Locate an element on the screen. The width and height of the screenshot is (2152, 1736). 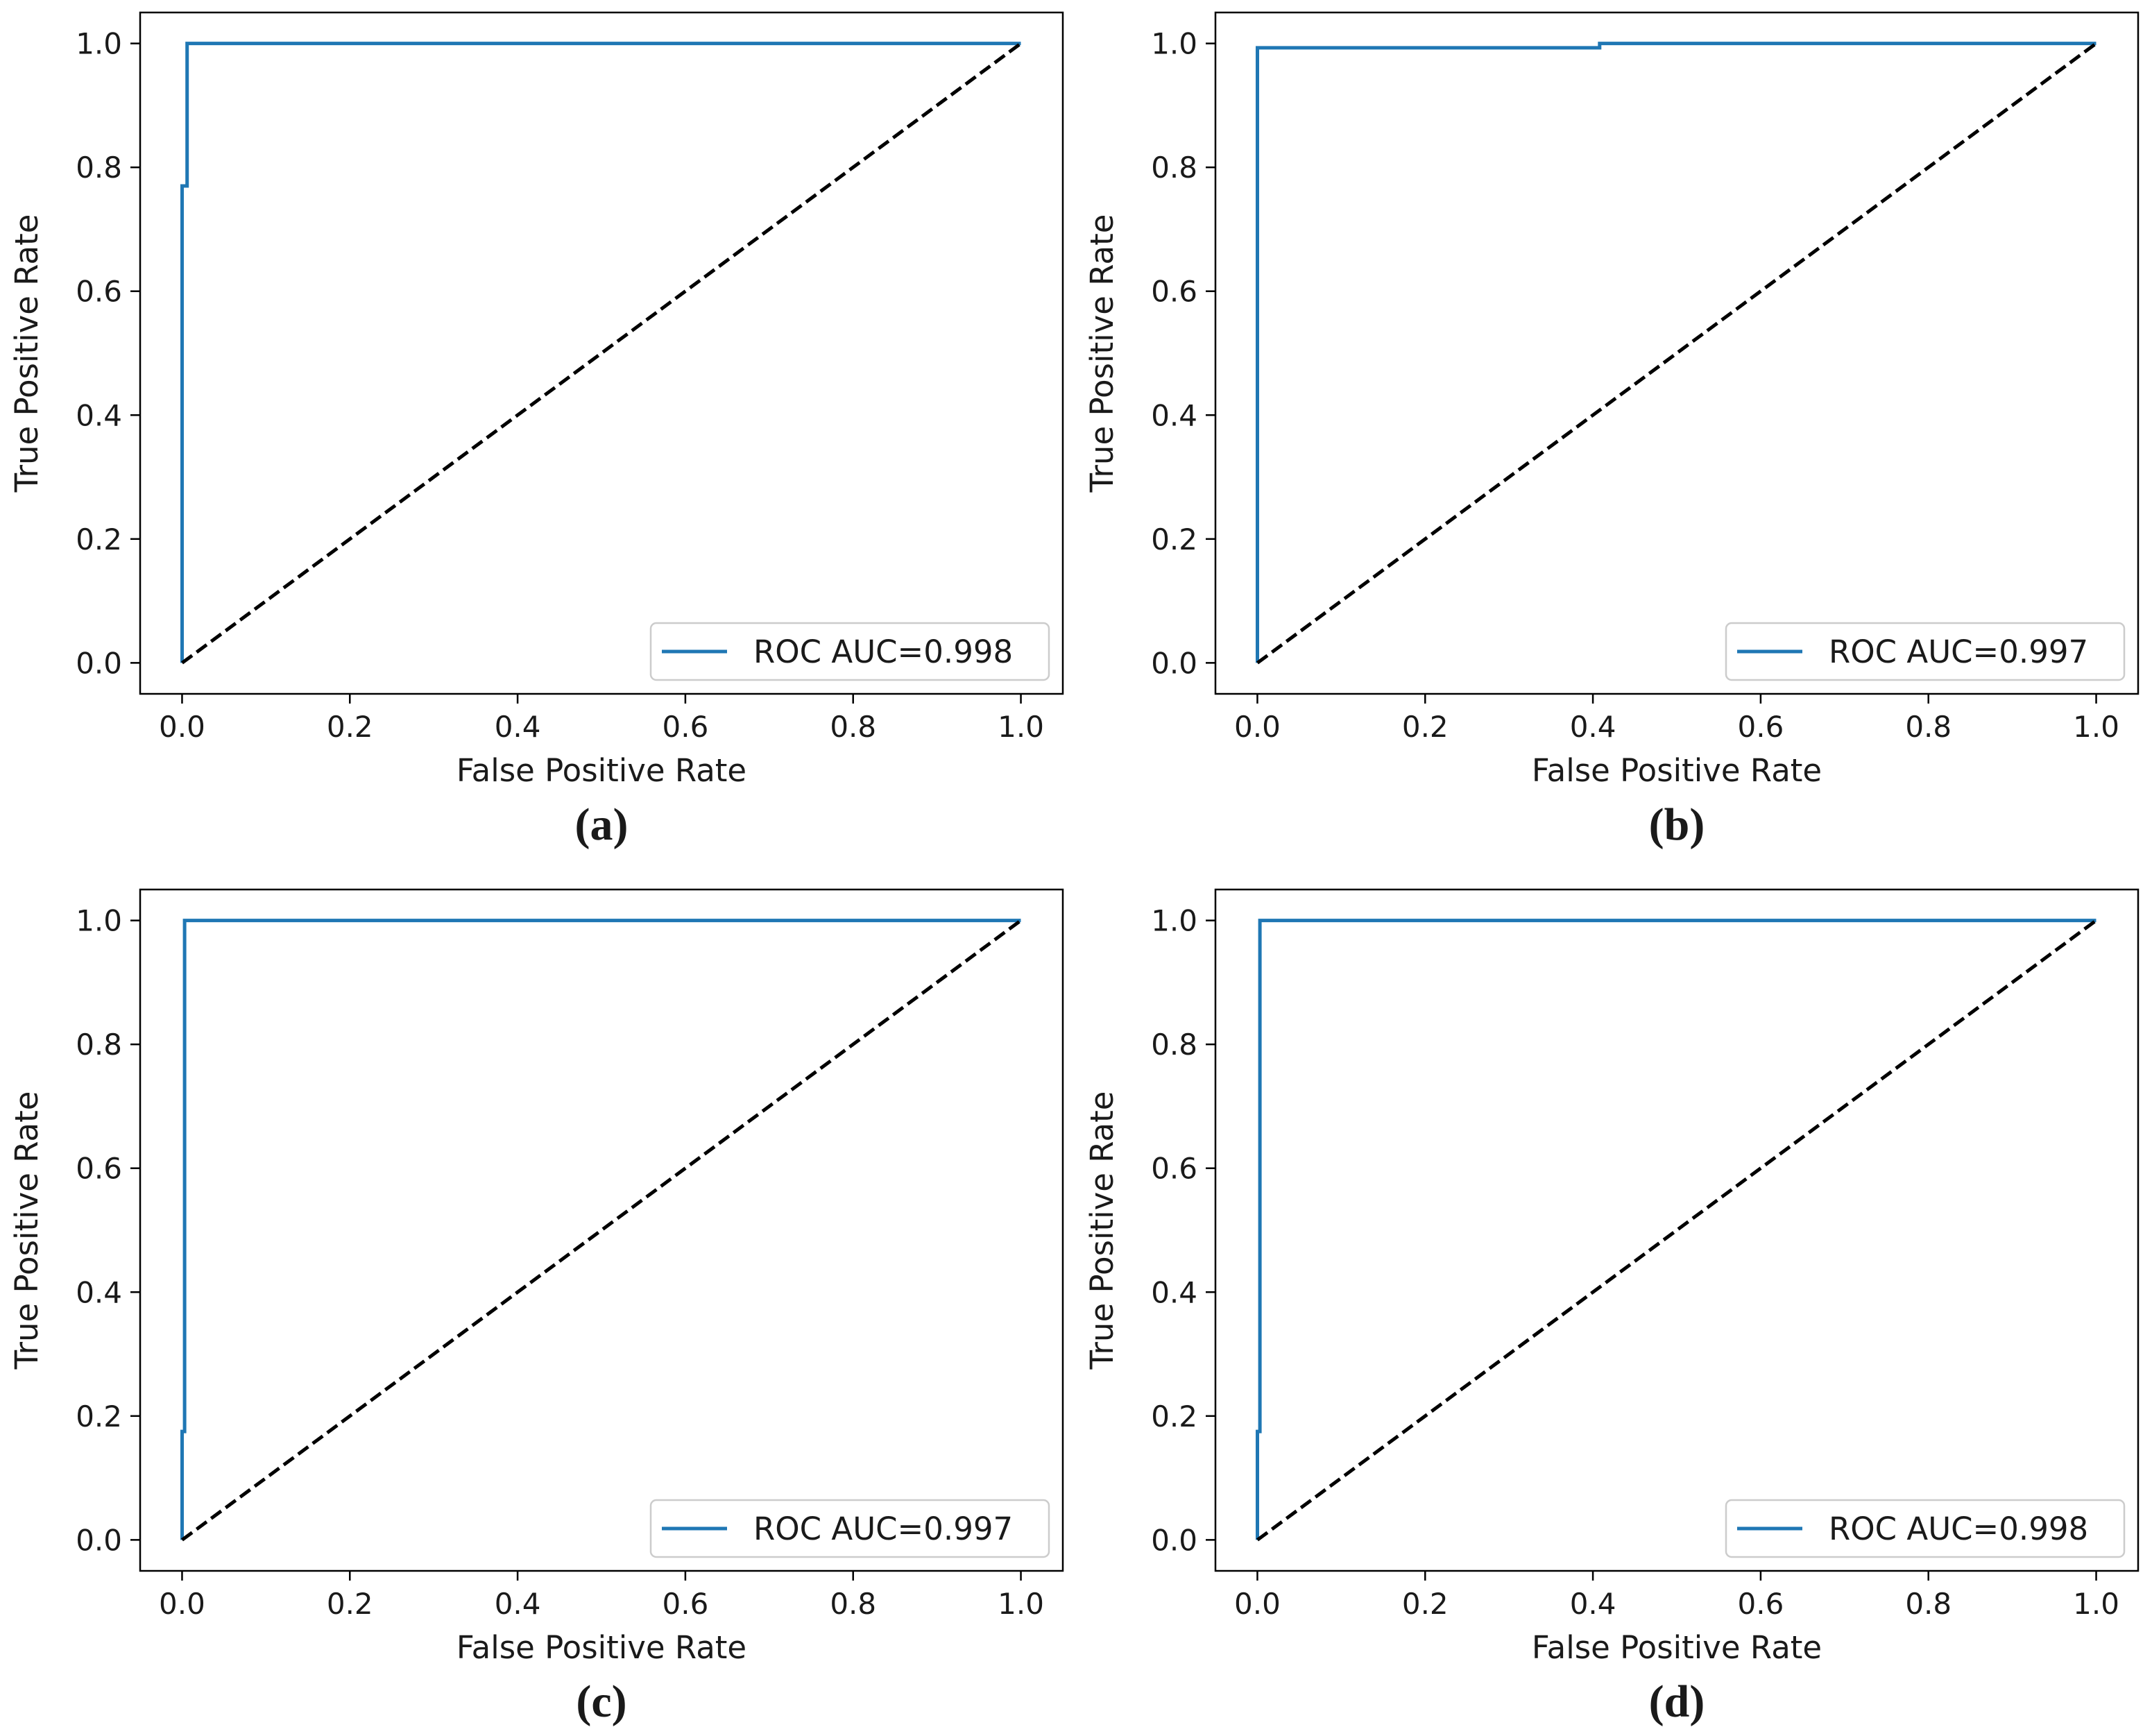
y-tick-label-c-5: 1.0 is located at coordinates (99, 921).